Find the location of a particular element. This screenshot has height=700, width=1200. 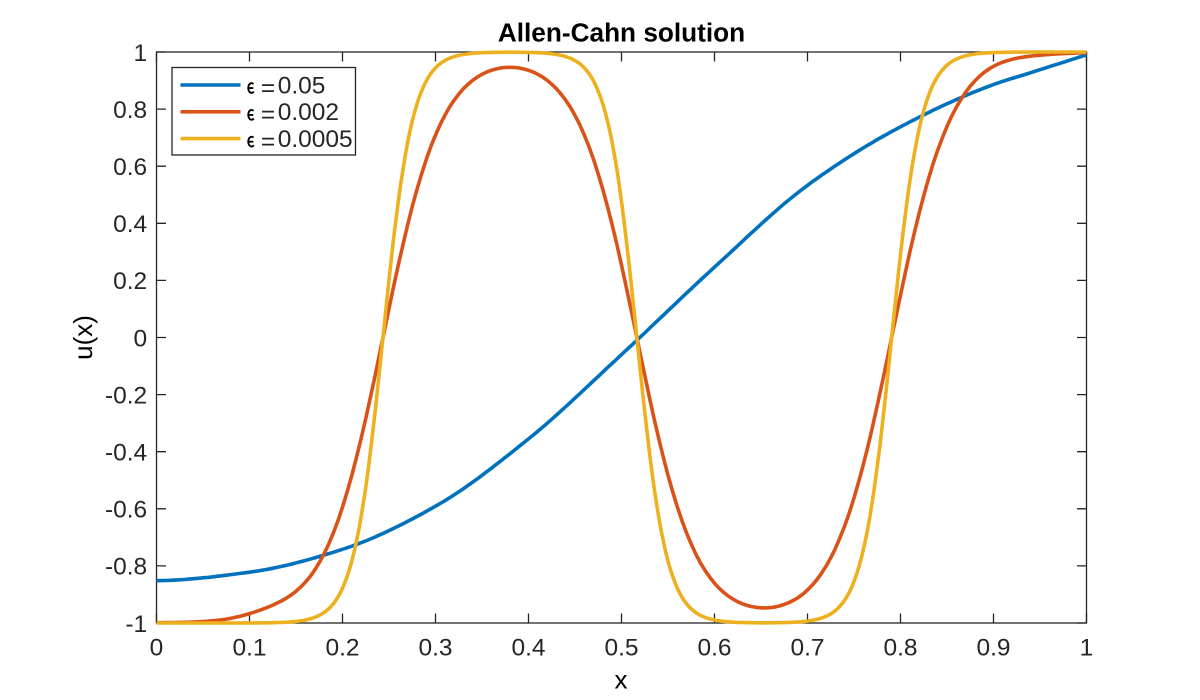

svg-text: -0.2 is located at coordinates (126, 395).